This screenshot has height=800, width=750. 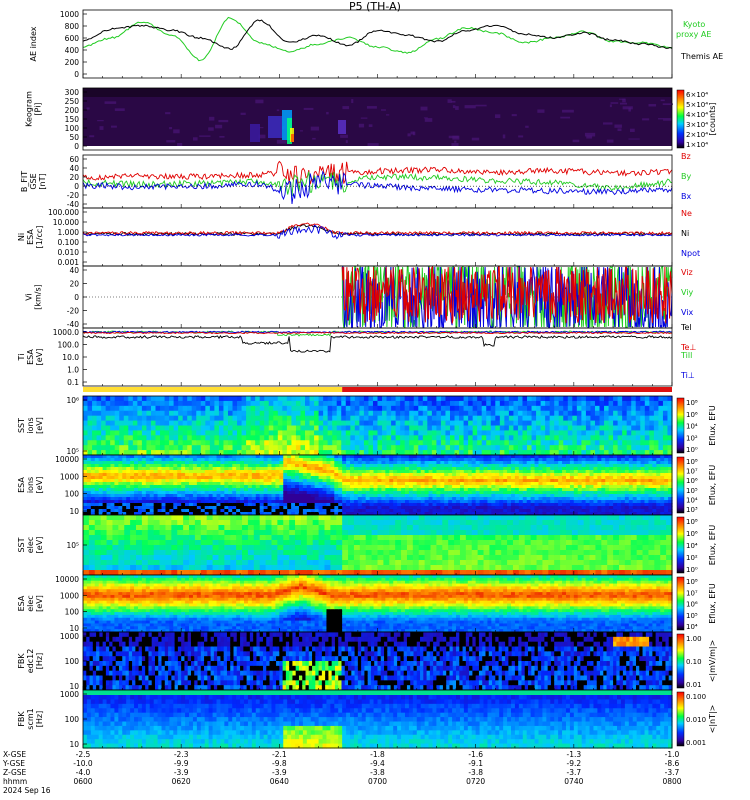 I want to click on keogram-aurora, so click(x=255, y=133).